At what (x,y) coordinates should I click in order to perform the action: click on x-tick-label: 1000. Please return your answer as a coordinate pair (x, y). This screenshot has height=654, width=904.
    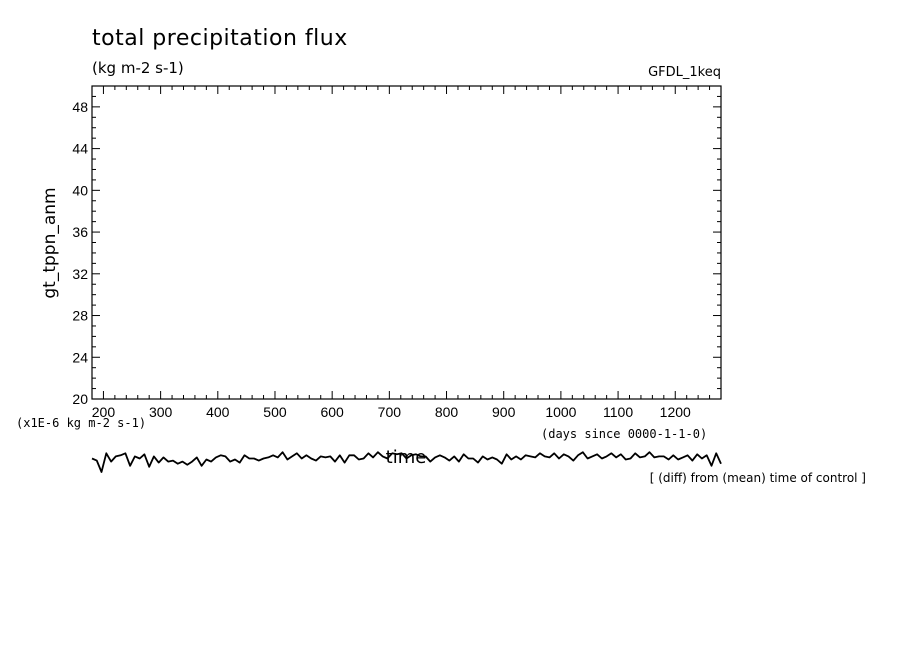
    Looking at the image, I should click on (560, 412).